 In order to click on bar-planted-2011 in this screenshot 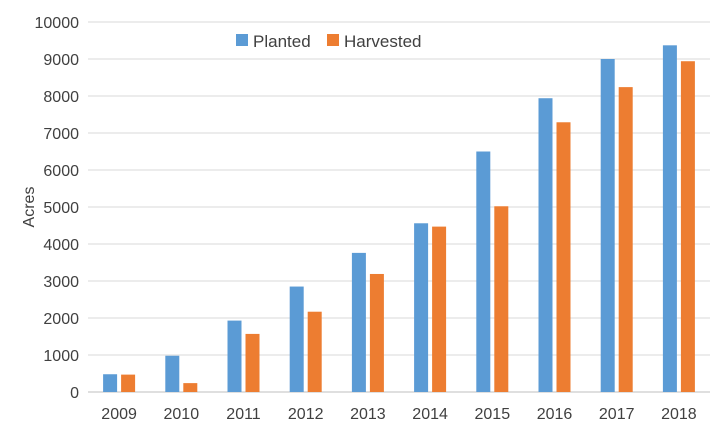, I will do `click(234, 356)`.